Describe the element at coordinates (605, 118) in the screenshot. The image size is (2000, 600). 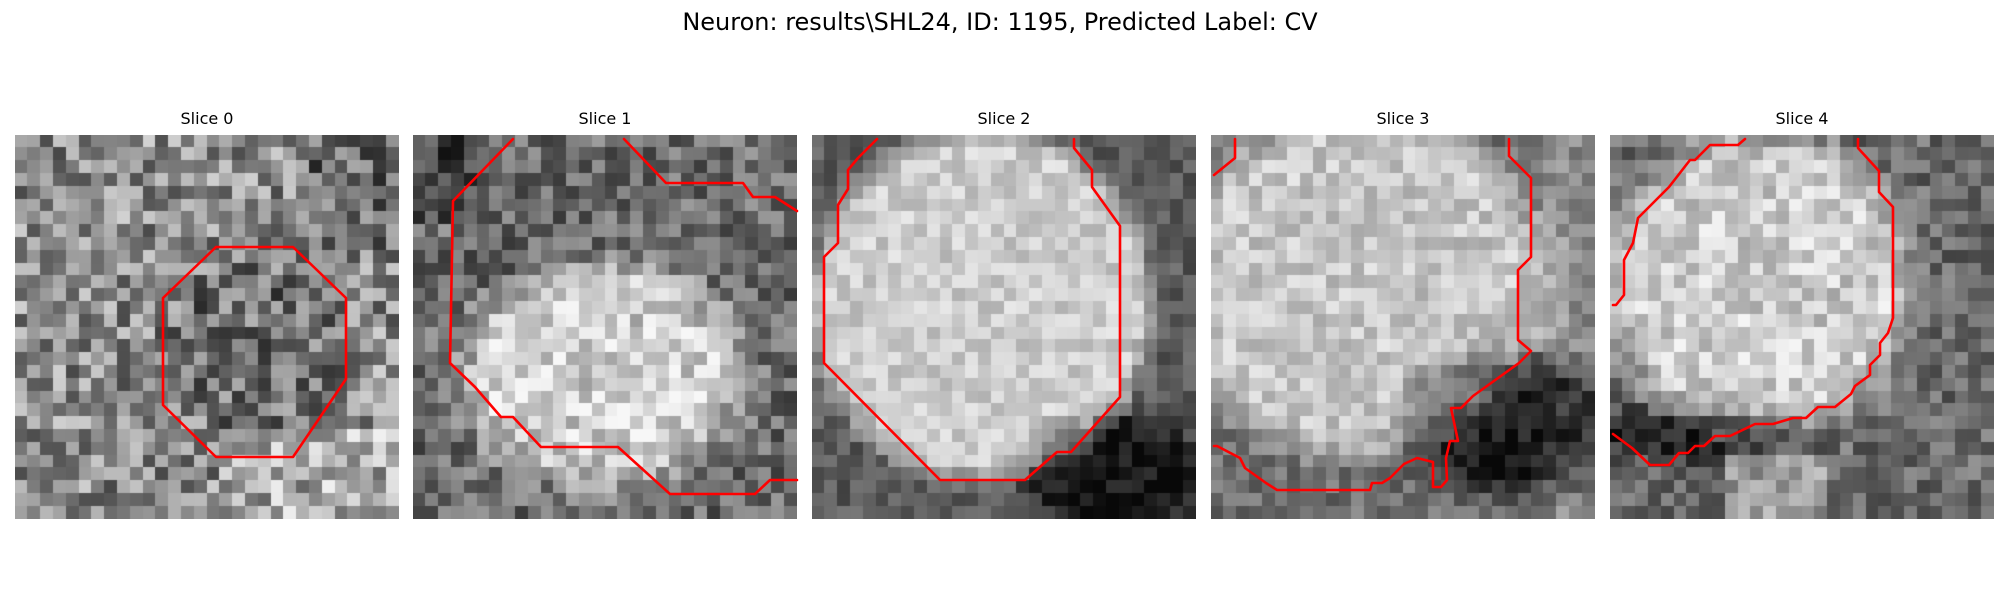
I see `slice-title: Slice 1` at that location.